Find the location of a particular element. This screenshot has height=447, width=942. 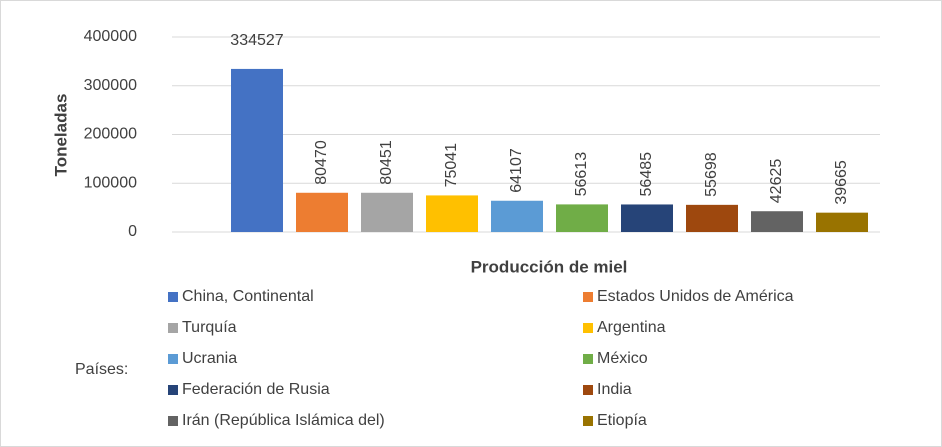

y-axis-title: Toneladas is located at coordinates (60, 135).